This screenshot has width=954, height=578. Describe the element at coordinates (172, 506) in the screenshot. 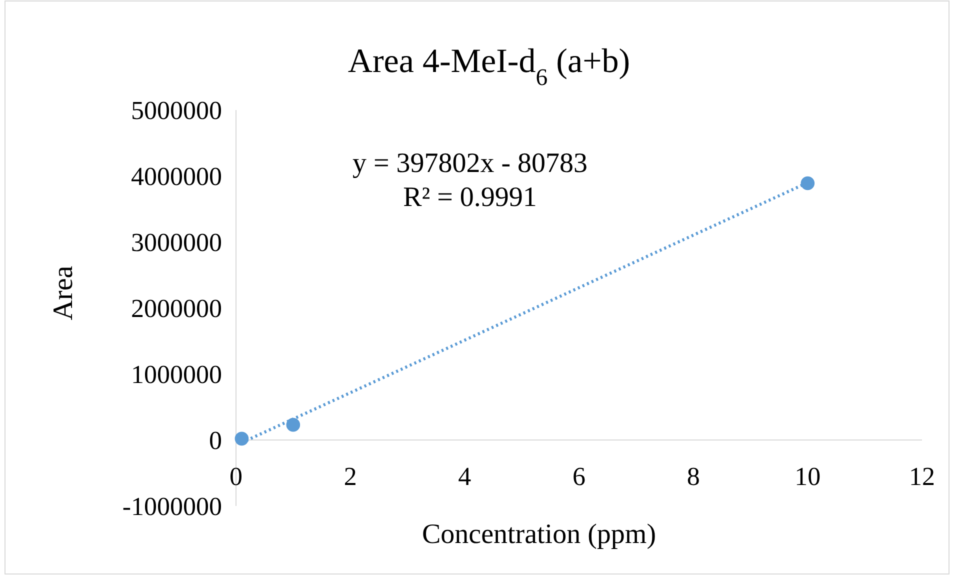

I see `y-tick-label: -1000000` at that location.